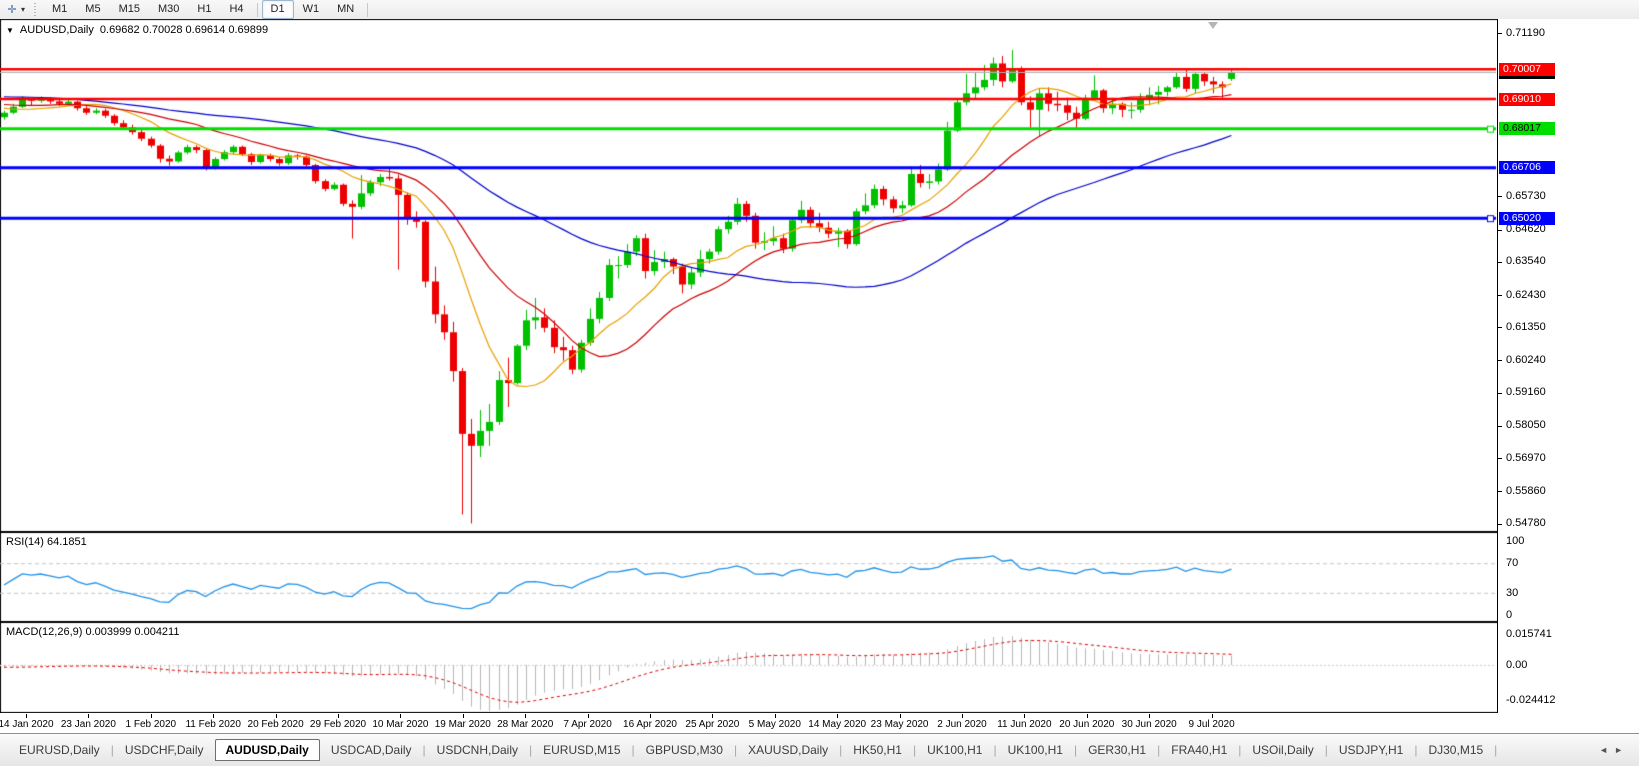 The image size is (1639, 766). What do you see at coordinates (1283, 750) in the screenshot?
I see `tab-usoil-daily: USOil,Daily` at bounding box center [1283, 750].